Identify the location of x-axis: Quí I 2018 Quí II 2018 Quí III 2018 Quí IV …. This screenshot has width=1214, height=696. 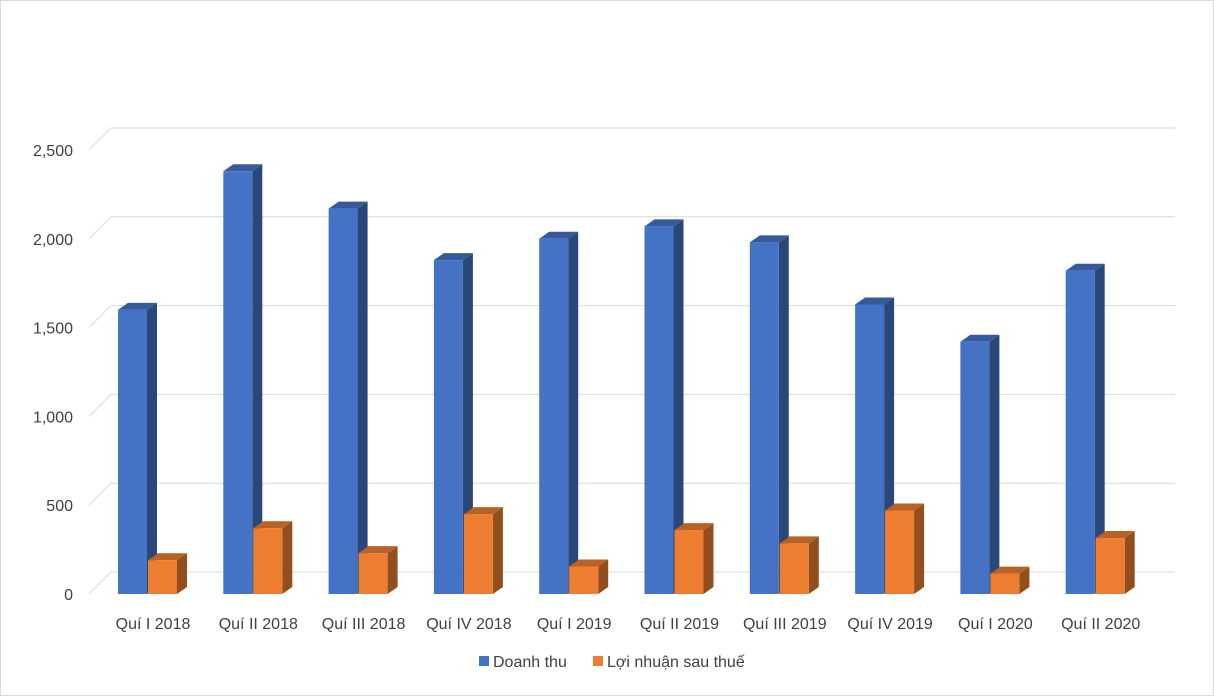
(628, 624).